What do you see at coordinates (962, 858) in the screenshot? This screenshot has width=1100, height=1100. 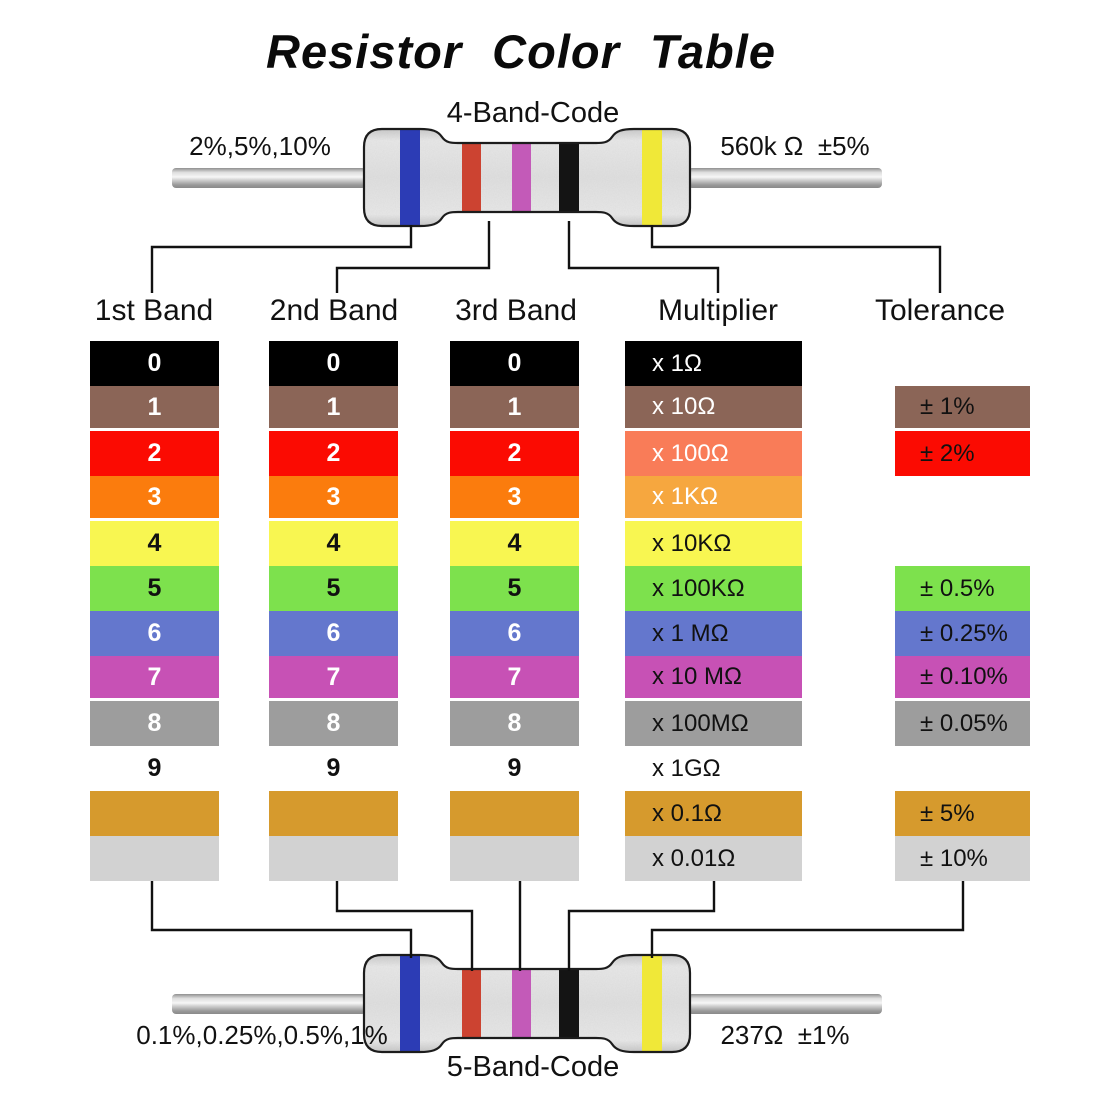 I see `tolerance-cell-silver: ± 10%` at bounding box center [962, 858].